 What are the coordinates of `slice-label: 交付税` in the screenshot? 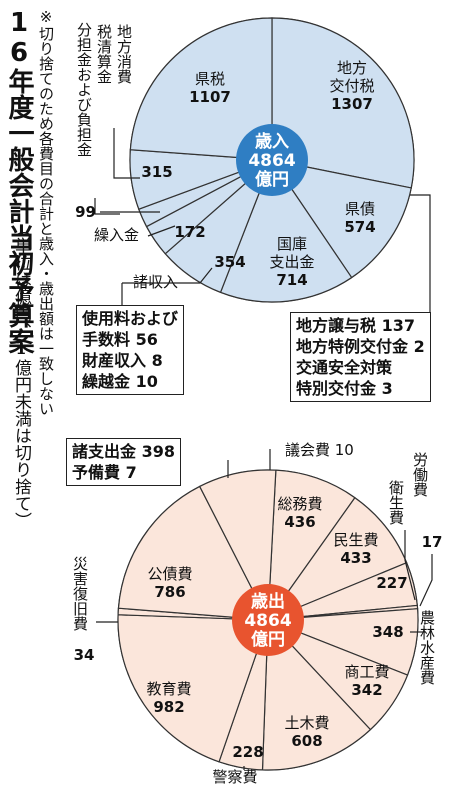 It's located at (351, 86).